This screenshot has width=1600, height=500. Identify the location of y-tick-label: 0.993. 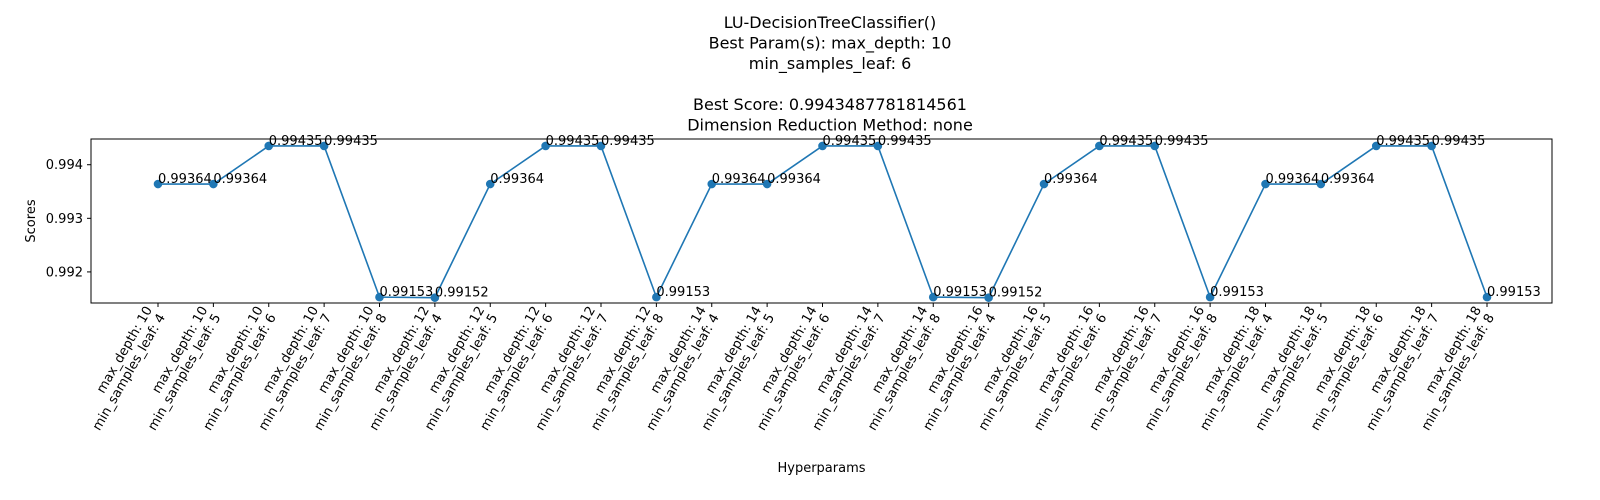
(64, 219).